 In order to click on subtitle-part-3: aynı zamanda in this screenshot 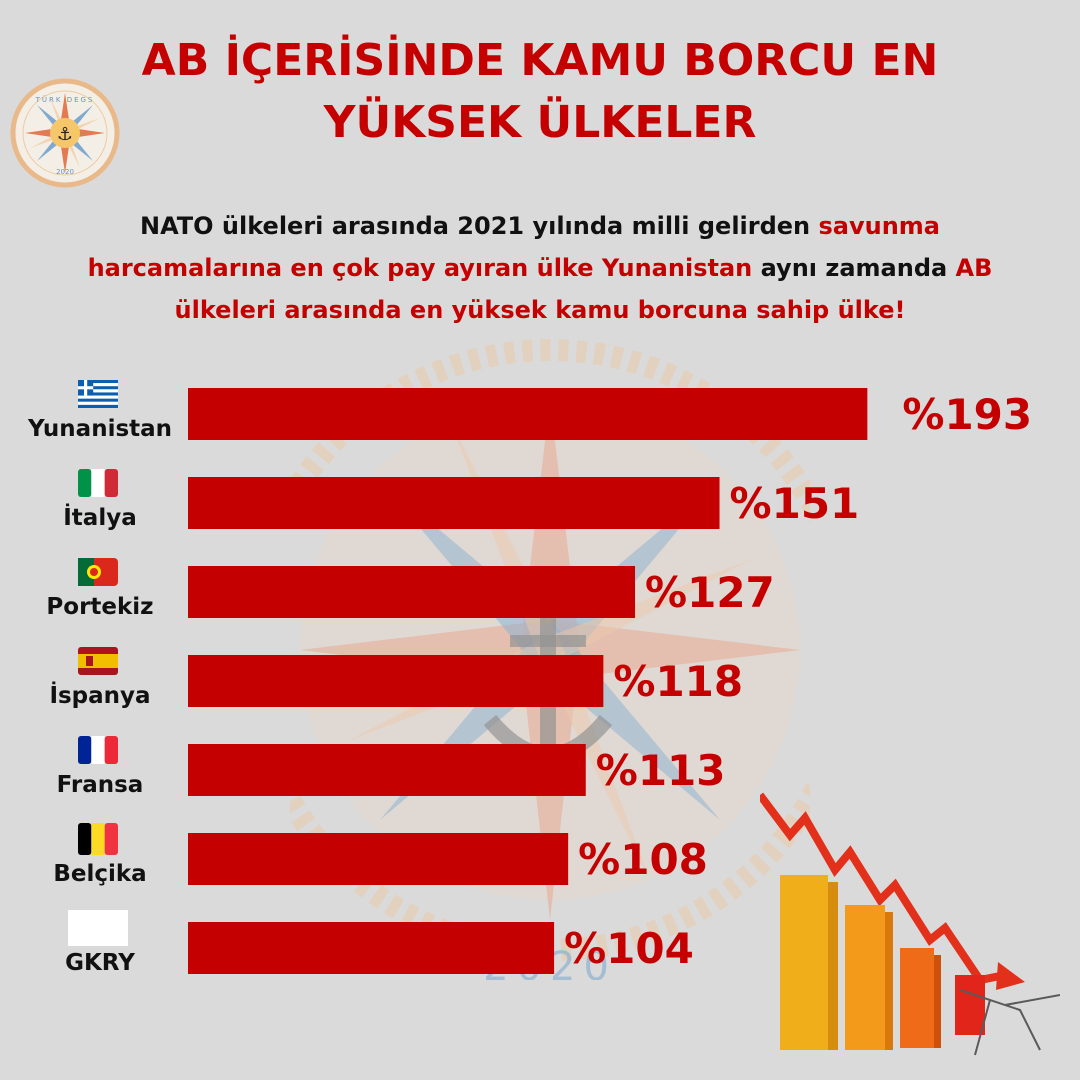, I will do `click(854, 268)`.